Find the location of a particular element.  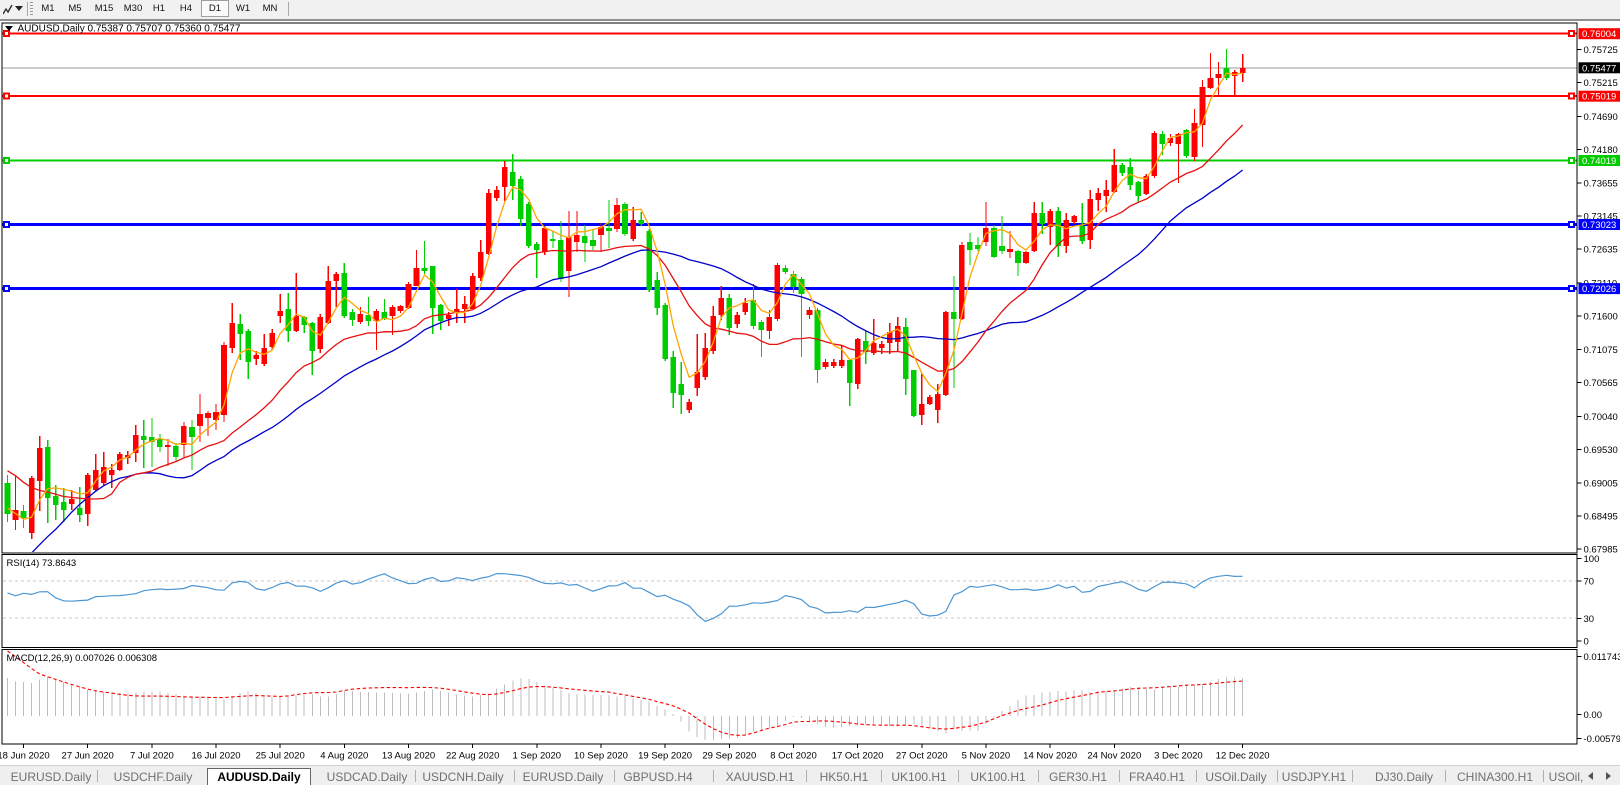

svg-text: 24 Nov 2020 is located at coordinates (1114, 756).